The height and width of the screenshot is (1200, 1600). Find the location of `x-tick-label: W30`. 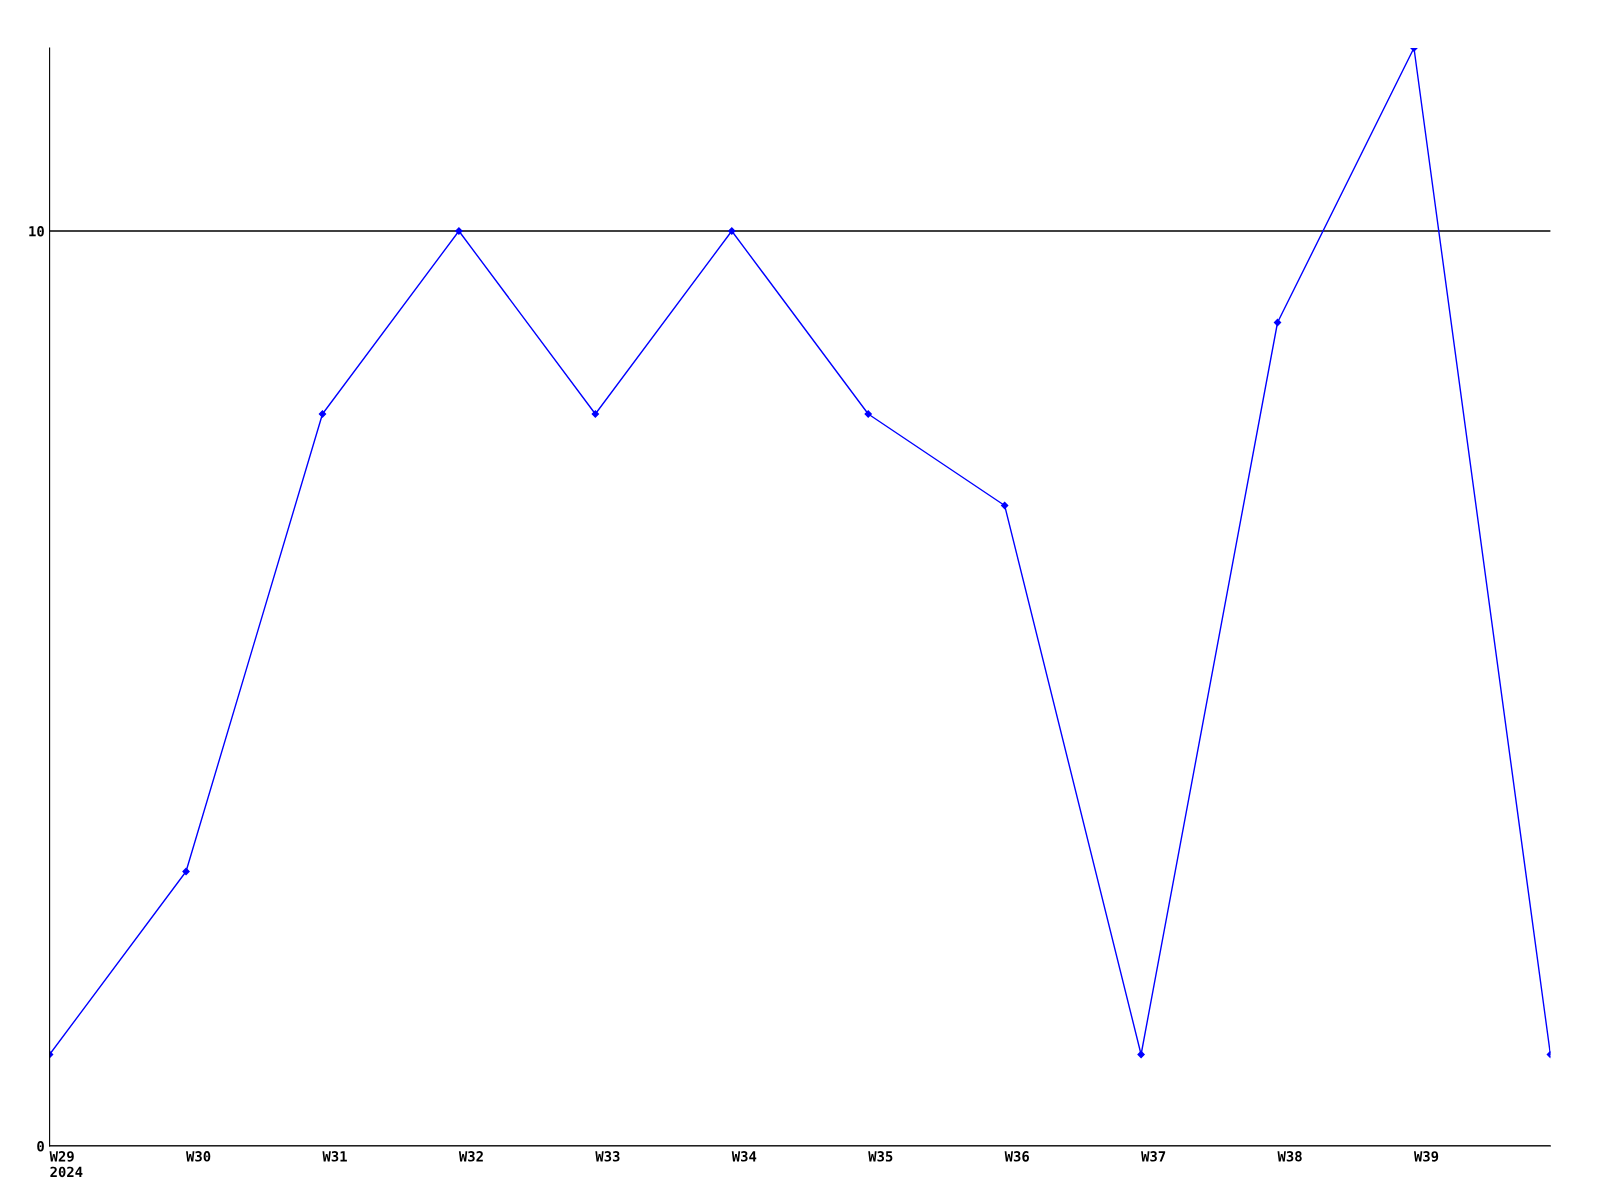

x-tick-label: W30 is located at coordinates (198, 1156).